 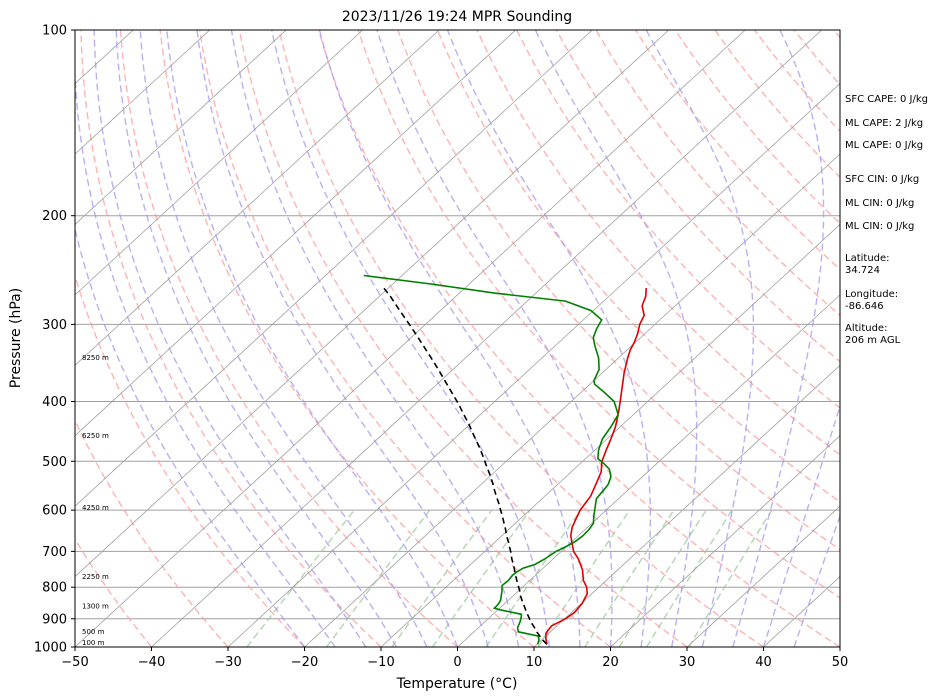 I want to click on y-tick-label: 300, so click(x=54, y=325).